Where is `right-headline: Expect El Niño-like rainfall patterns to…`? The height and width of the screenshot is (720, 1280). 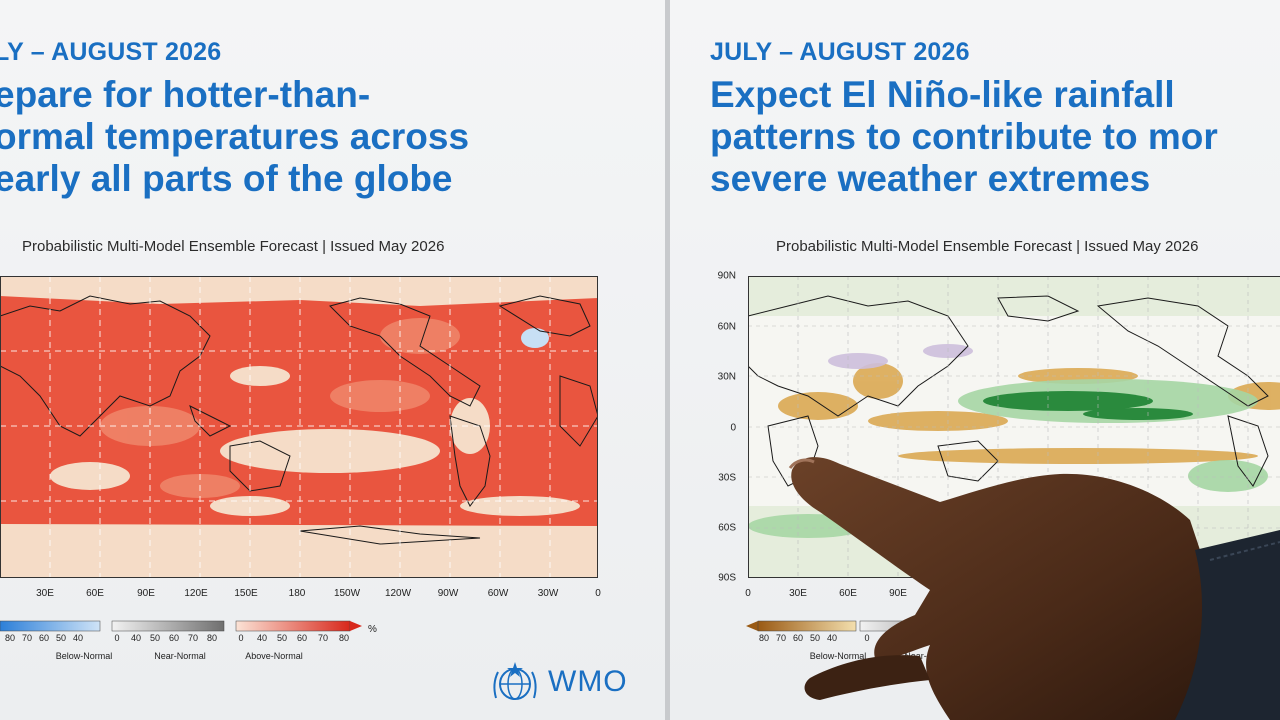 right-headline: Expect El Niño-like rainfall patterns to… is located at coordinates (964, 137).